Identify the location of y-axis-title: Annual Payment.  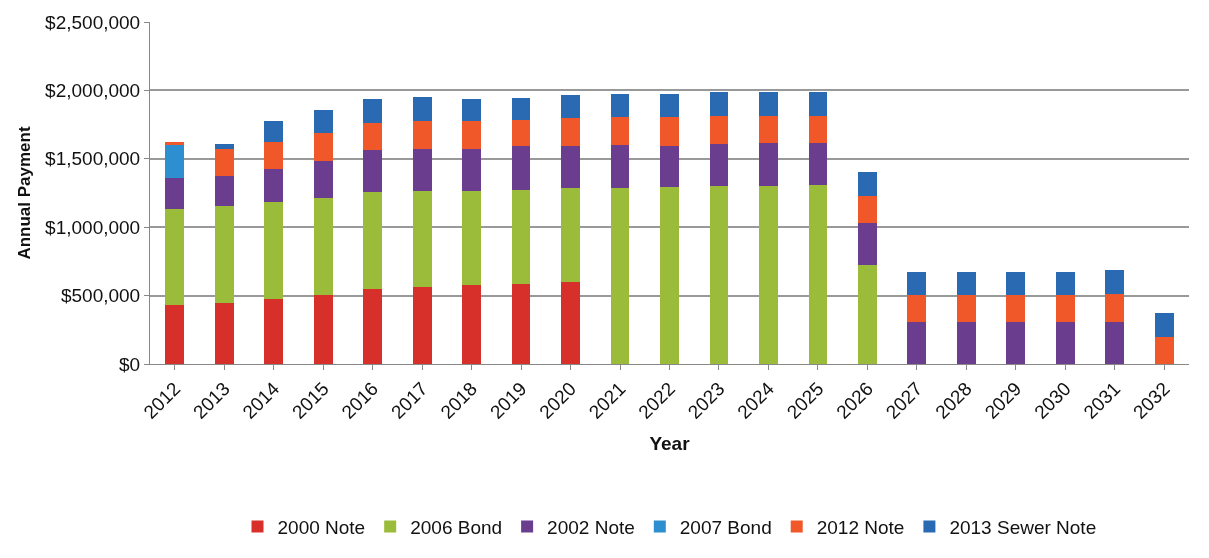
(24, 193).